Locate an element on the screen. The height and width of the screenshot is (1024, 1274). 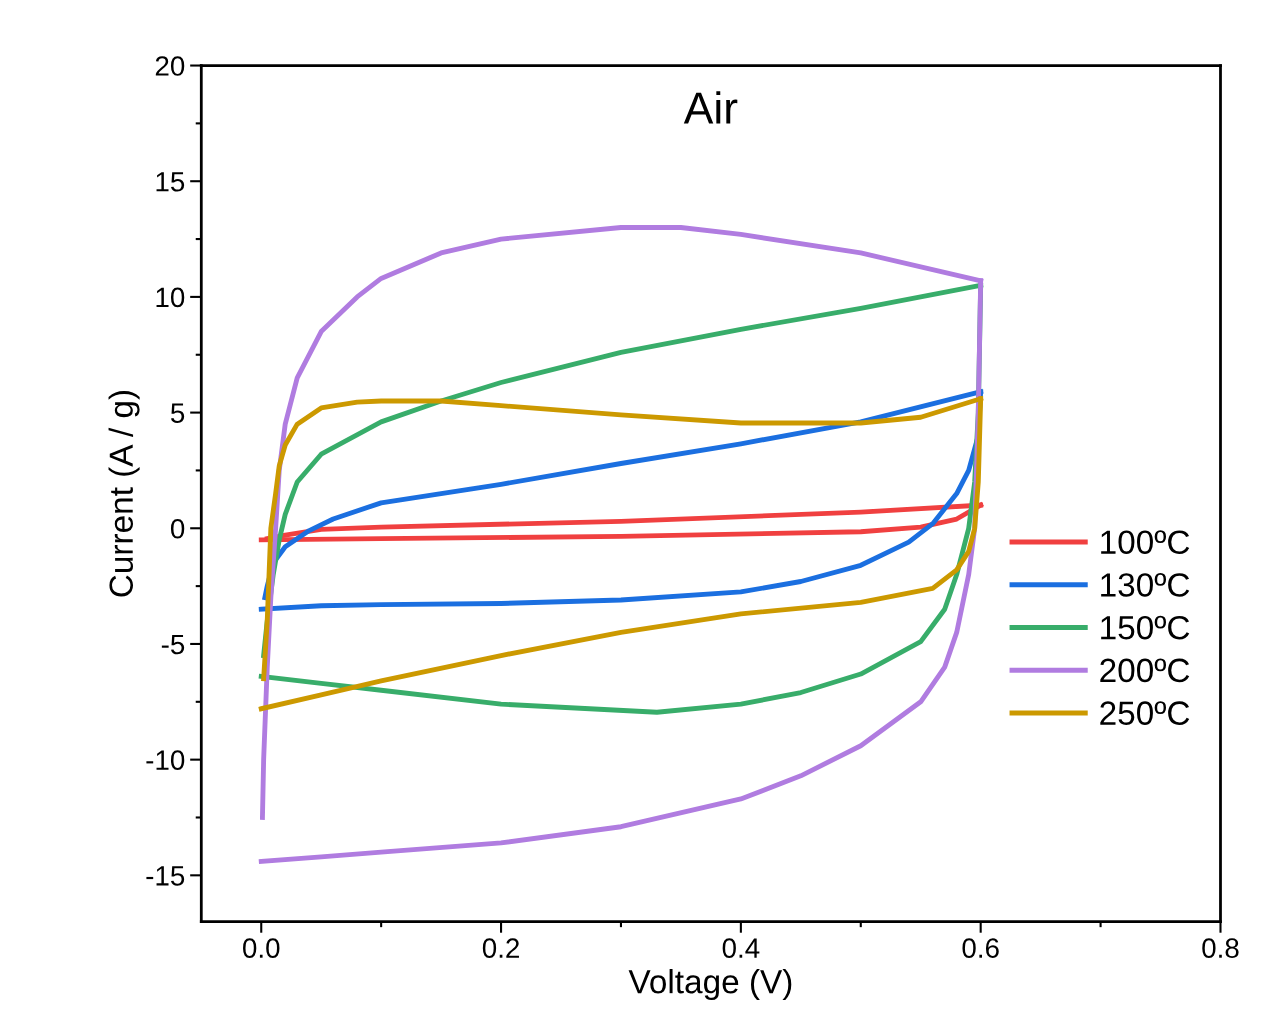
x-tick-label: 0.4 is located at coordinates (741, 948).